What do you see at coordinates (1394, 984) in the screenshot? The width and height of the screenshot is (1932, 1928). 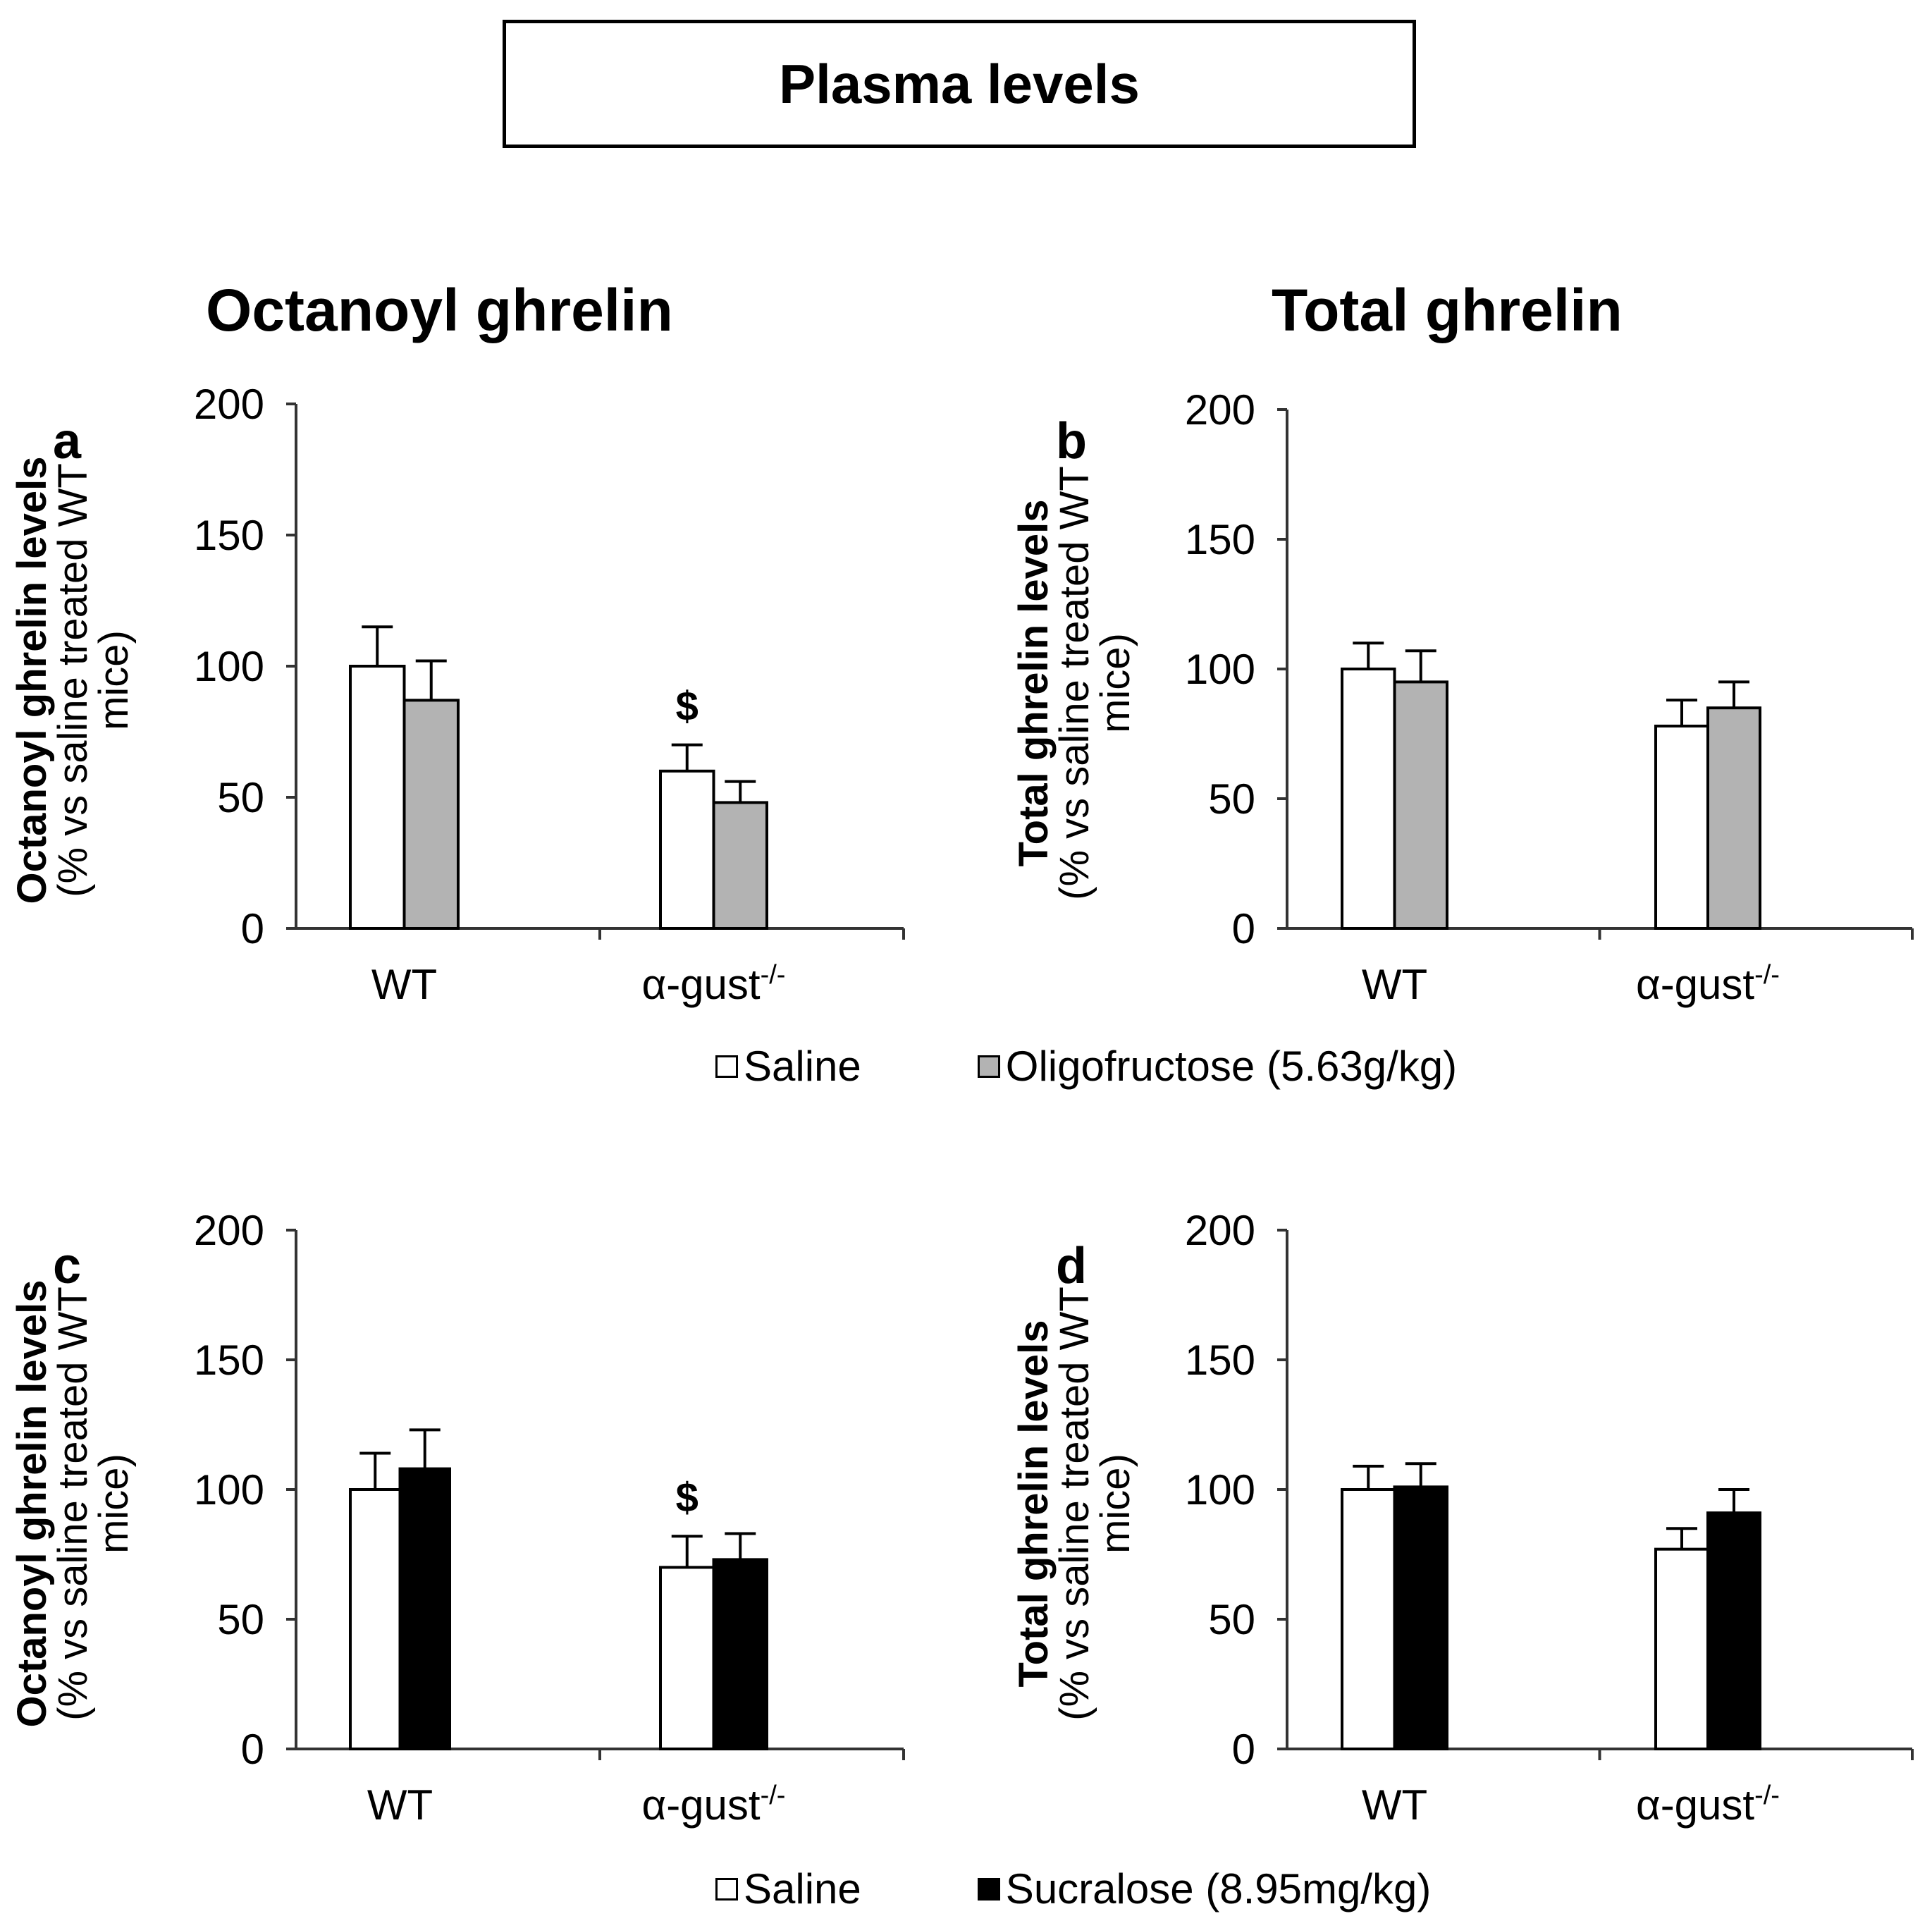 I see `panel-b-xcat-label-0: WT` at bounding box center [1394, 984].